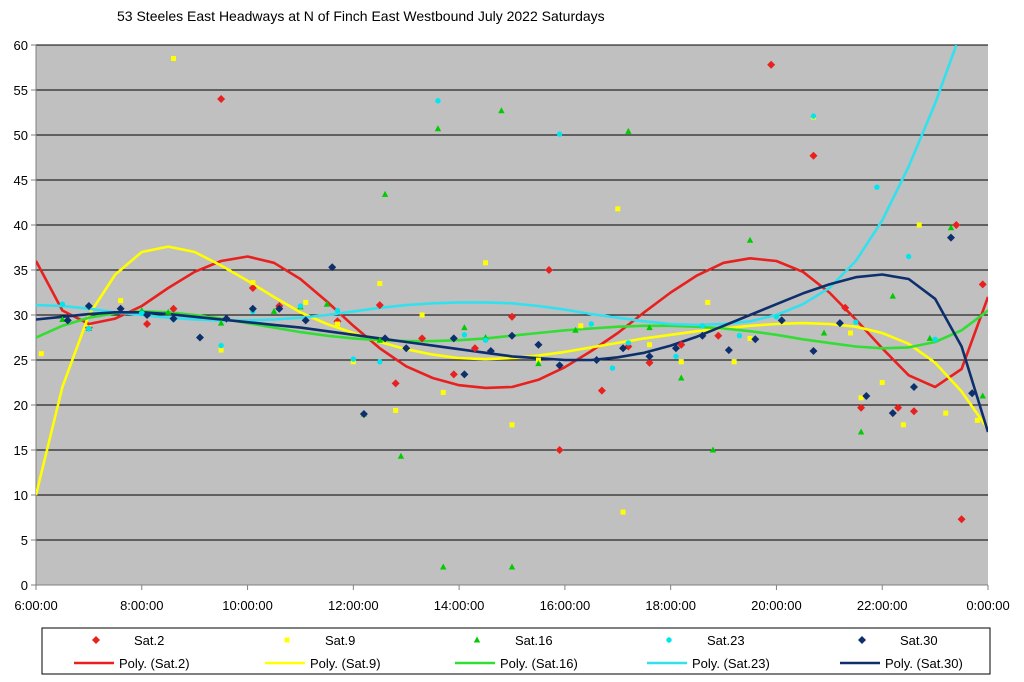 The width and height of the screenshot is (1024, 682). I want to click on legend-item-sat-2: Sat.2, so click(128, 640).